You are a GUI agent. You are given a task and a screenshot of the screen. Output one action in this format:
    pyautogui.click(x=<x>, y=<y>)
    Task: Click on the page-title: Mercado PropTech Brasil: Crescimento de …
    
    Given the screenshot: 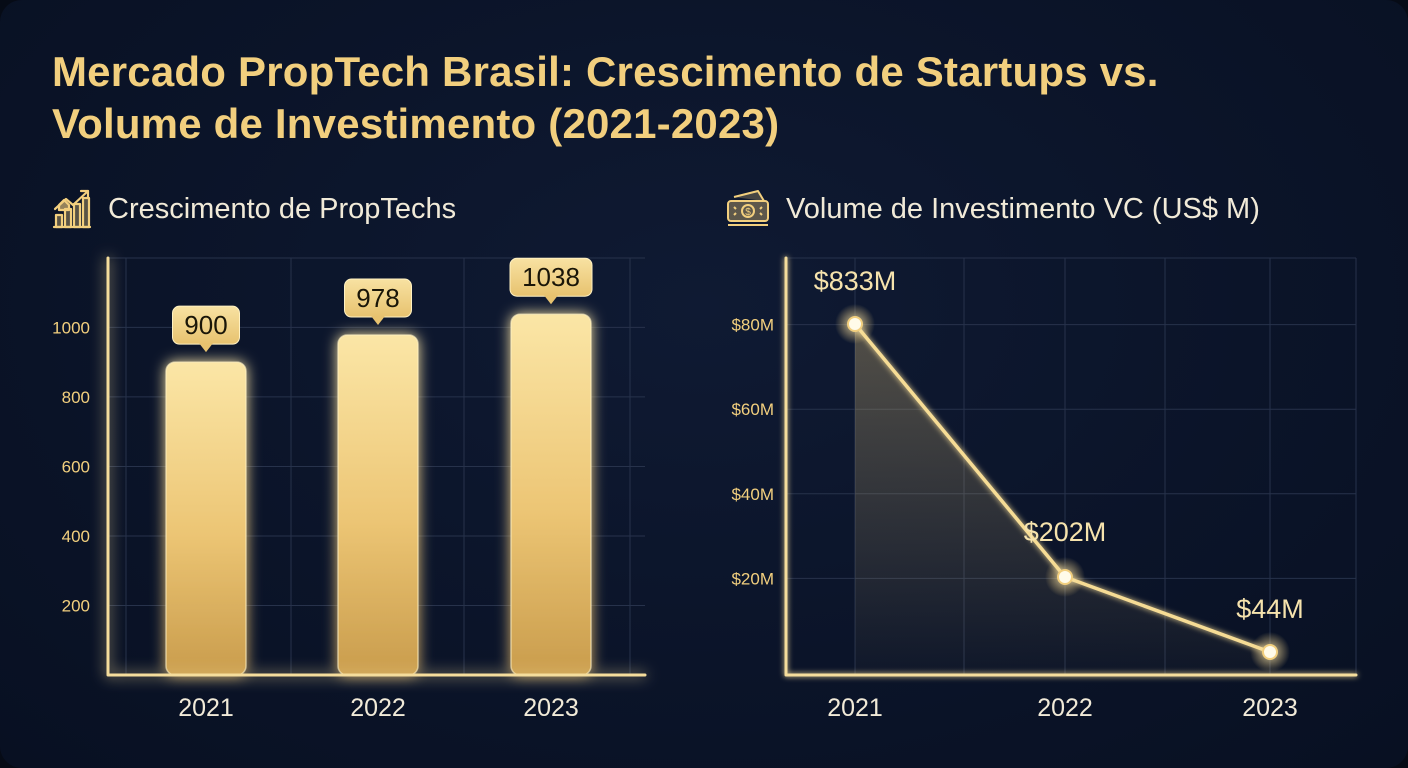 What is the action you would take?
    pyautogui.click(x=702, y=98)
    